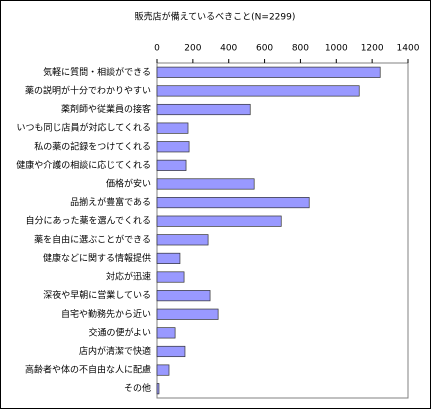  I want to click on y-tick-label: 健康や介護の相談に応じてくれる, so click(83, 165).